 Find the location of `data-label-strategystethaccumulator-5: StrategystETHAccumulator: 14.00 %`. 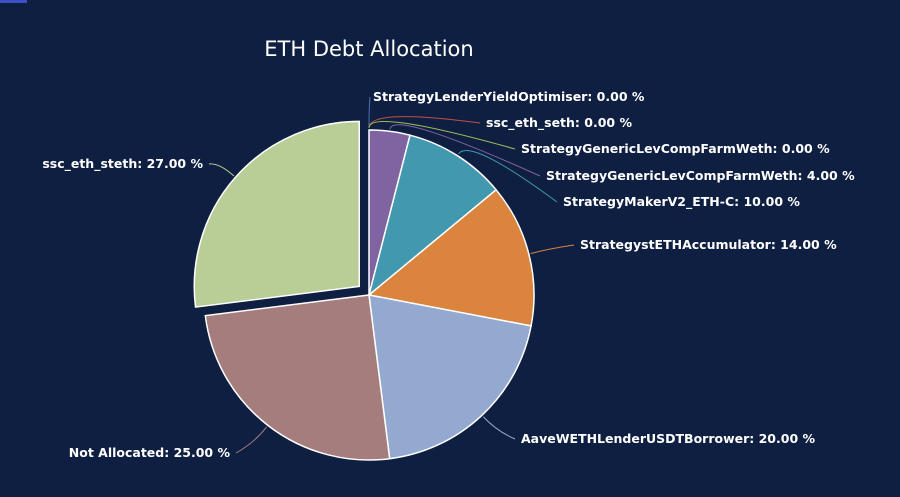

data-label-strategystethaccumulator-5: StrategystETHAccumulator: 14.00 % is located at coordinates (708, 244).